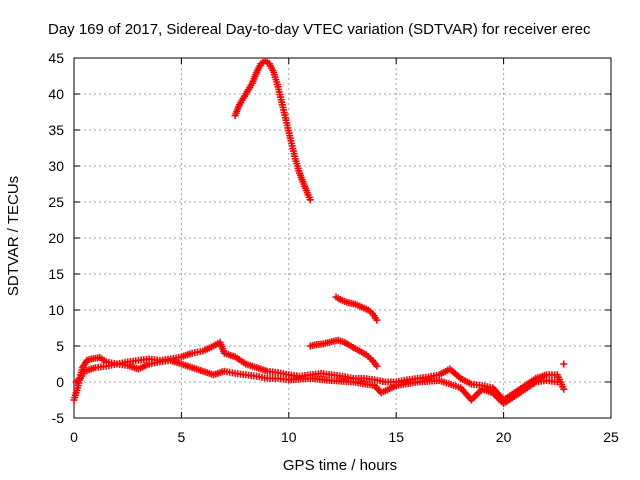  What do you see at coordinates (56, 274) in the screenshot?
I see `y-tick-label: 15` at bounding box center [56, 274].